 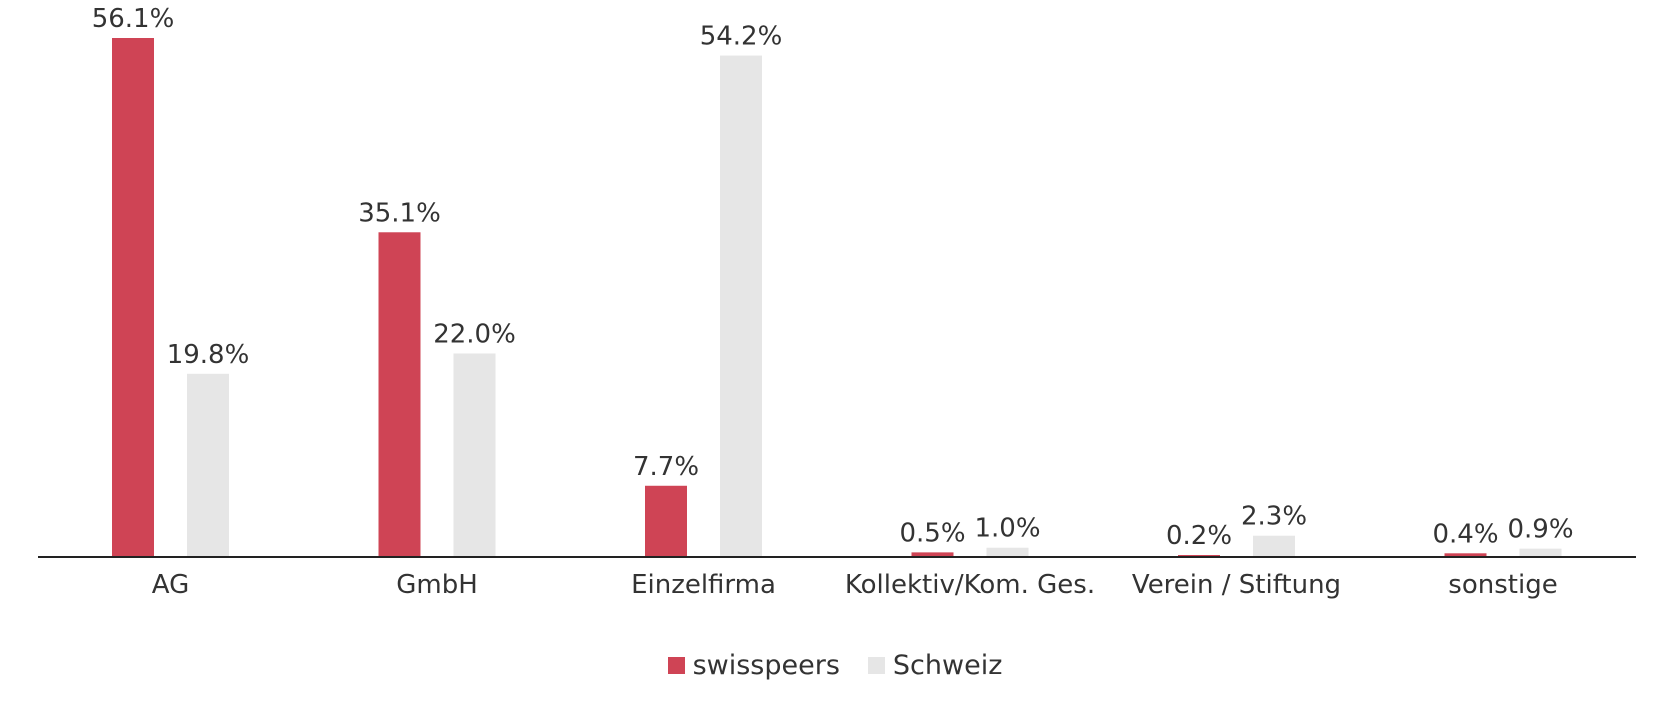 What do you see at coordinates (1236, 585) in the screenshot?
I see `category-label-verein-stiftung: Verein / Stiftung` at bounding box center [1236, 585].